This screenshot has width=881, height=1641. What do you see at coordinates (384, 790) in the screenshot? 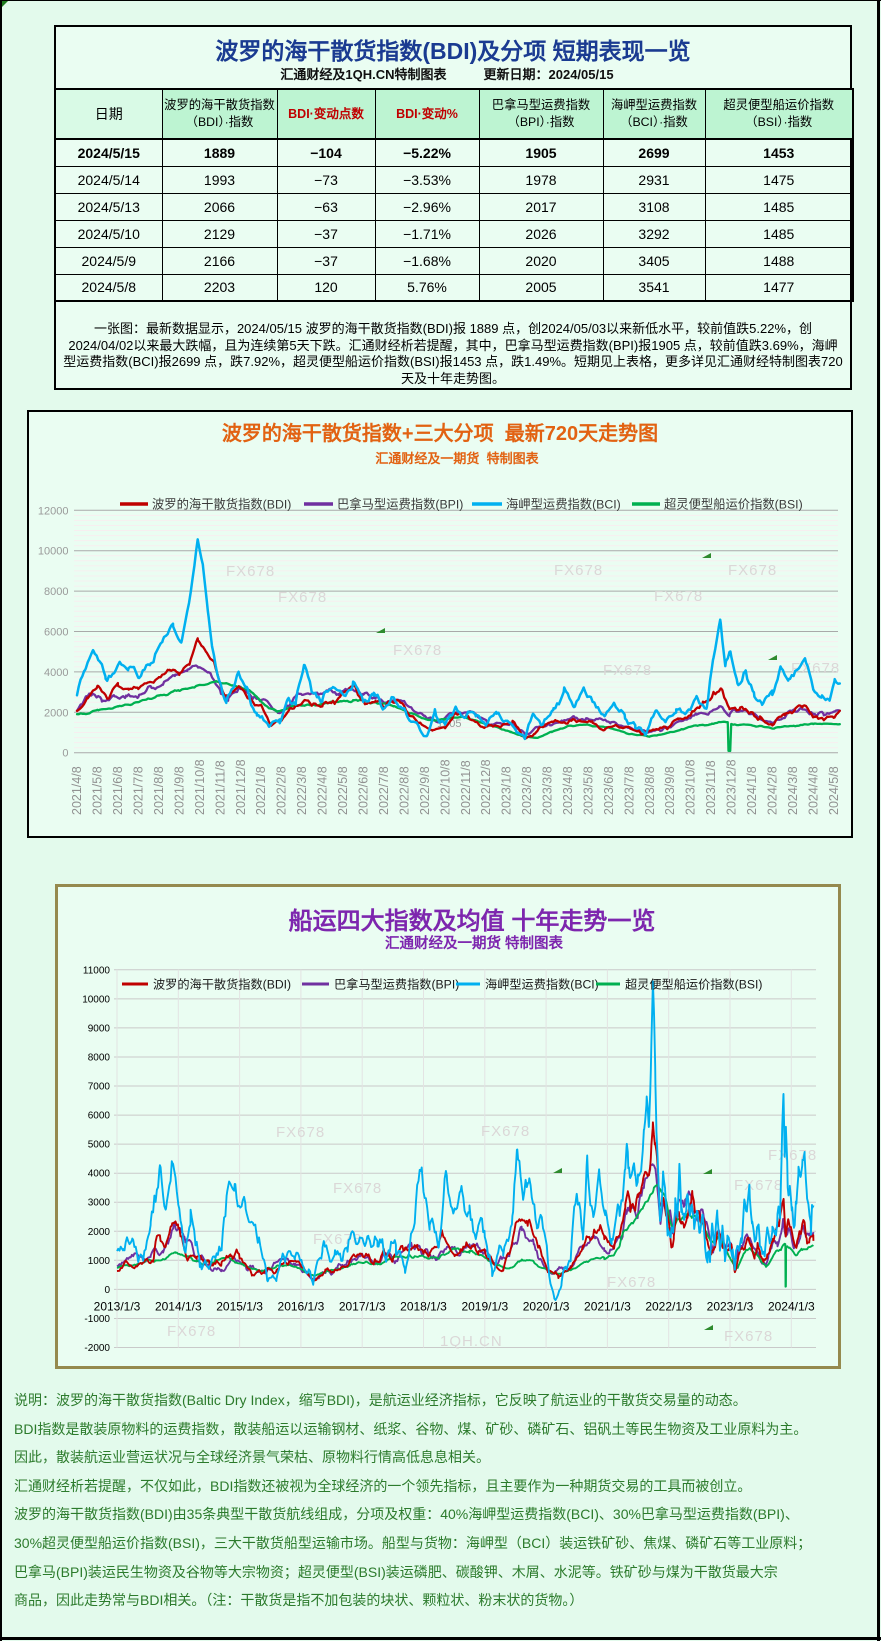
I see `svg-text: 2022/7/8` at bounding box center [384, 790].